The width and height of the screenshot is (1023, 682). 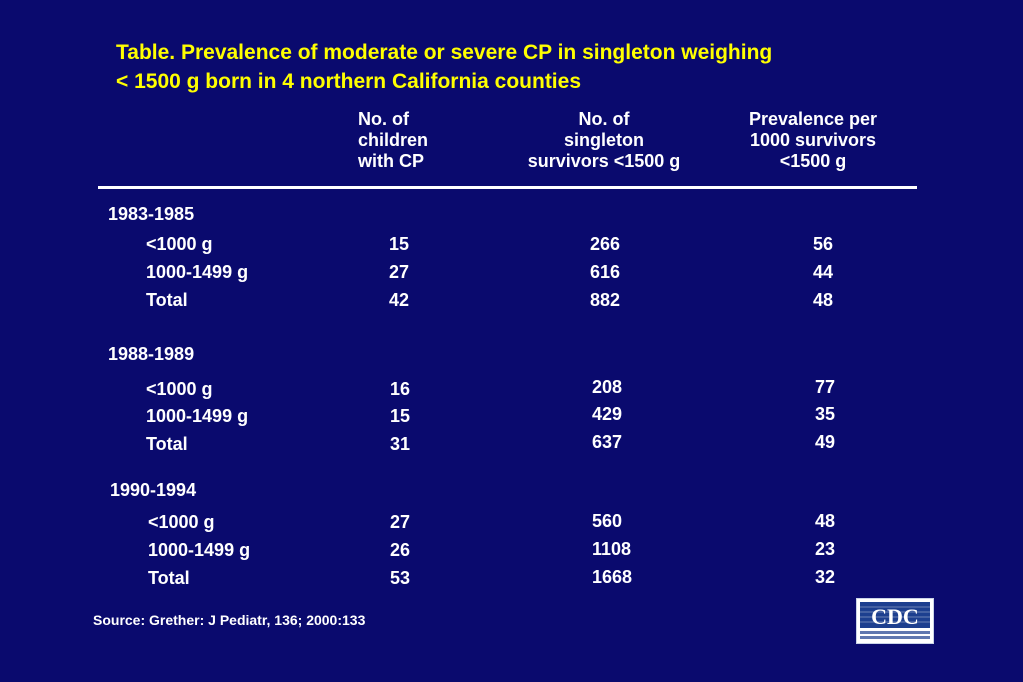 What do you see at coordinates (605, 300) in the screenshot?
I see `survivors-value: 882` at bounding box center [605, 300].